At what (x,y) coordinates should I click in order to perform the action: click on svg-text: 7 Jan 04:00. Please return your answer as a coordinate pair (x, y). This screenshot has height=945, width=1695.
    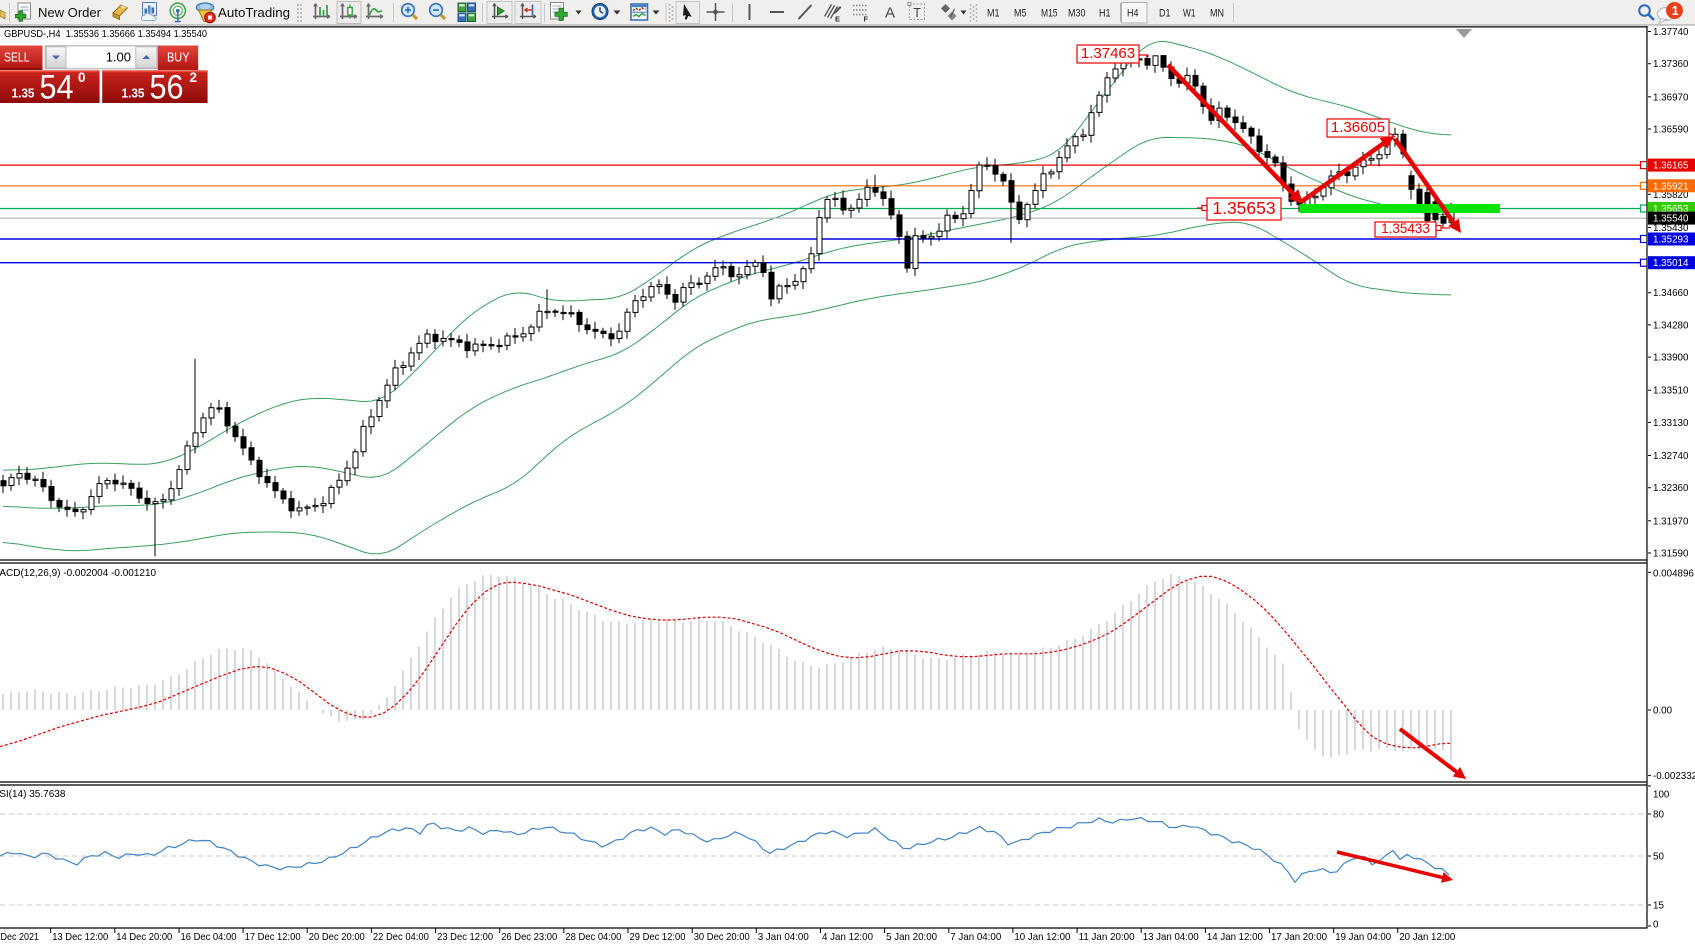
    Looking at the image, I should click on (975, 937).